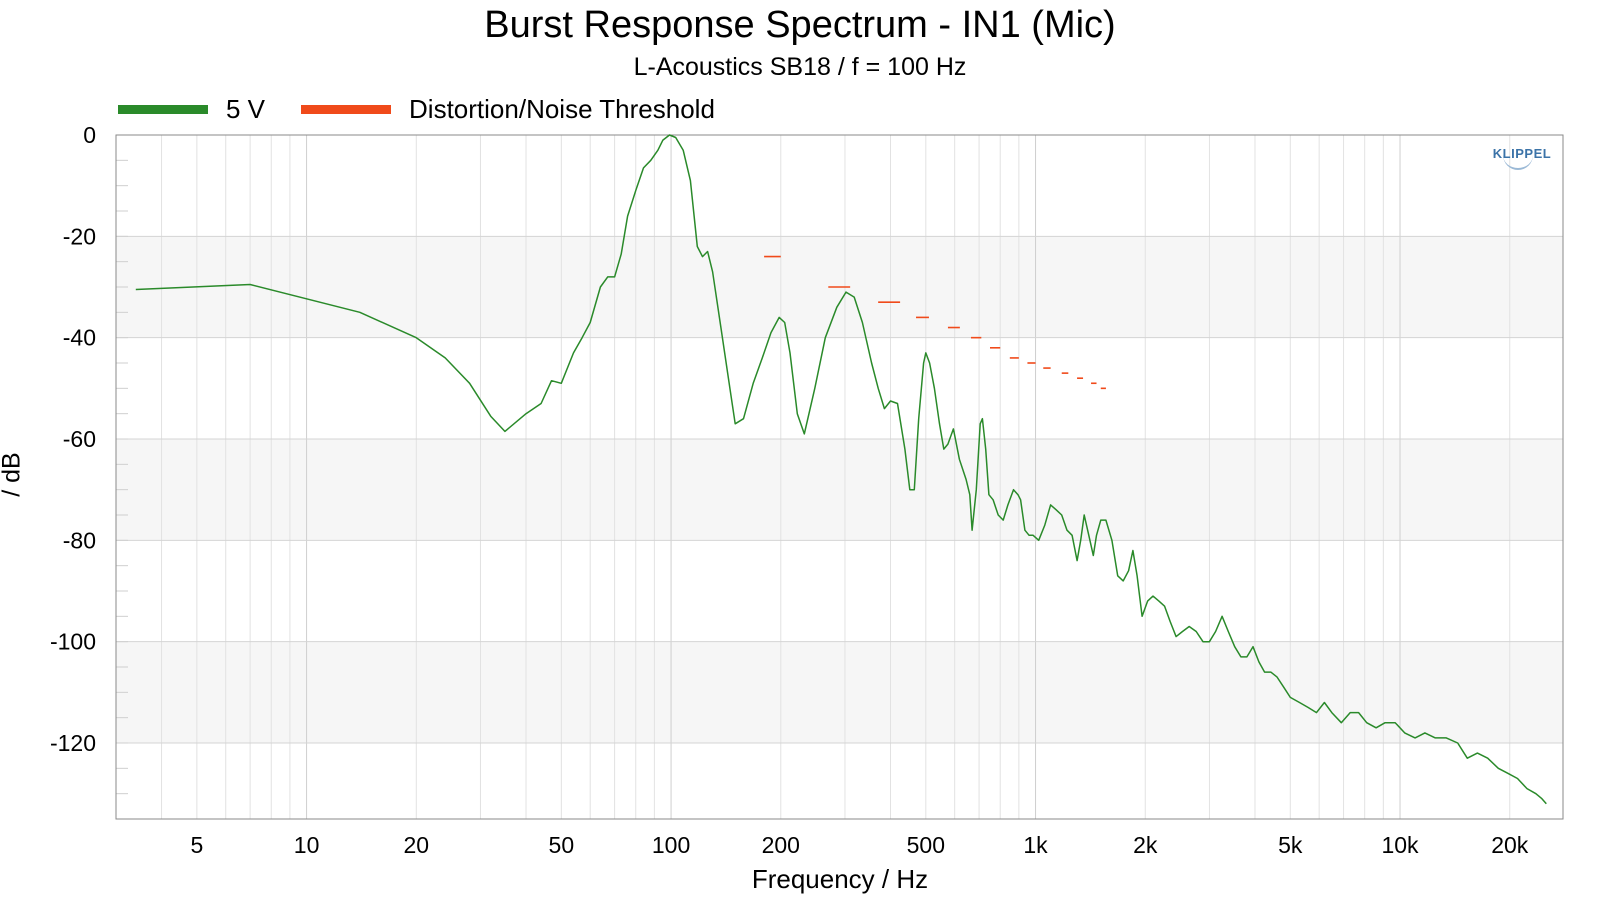  I want to click on y-tick-label: -40, so click(79, 338).